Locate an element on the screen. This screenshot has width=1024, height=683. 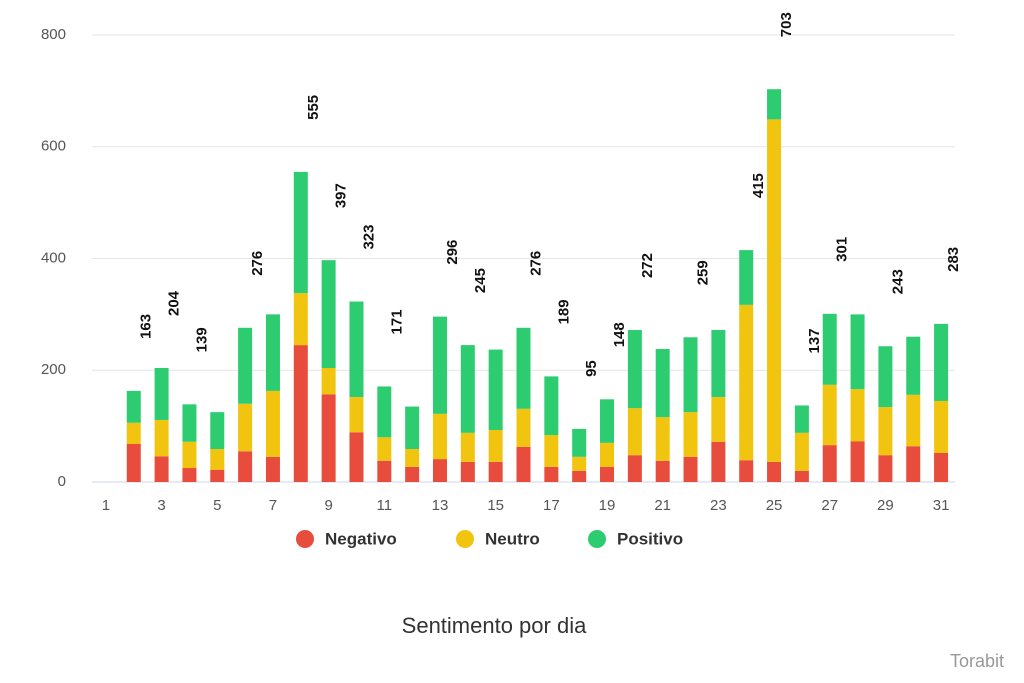
y-tick-label: 400 is located at coordinates (53, 257).